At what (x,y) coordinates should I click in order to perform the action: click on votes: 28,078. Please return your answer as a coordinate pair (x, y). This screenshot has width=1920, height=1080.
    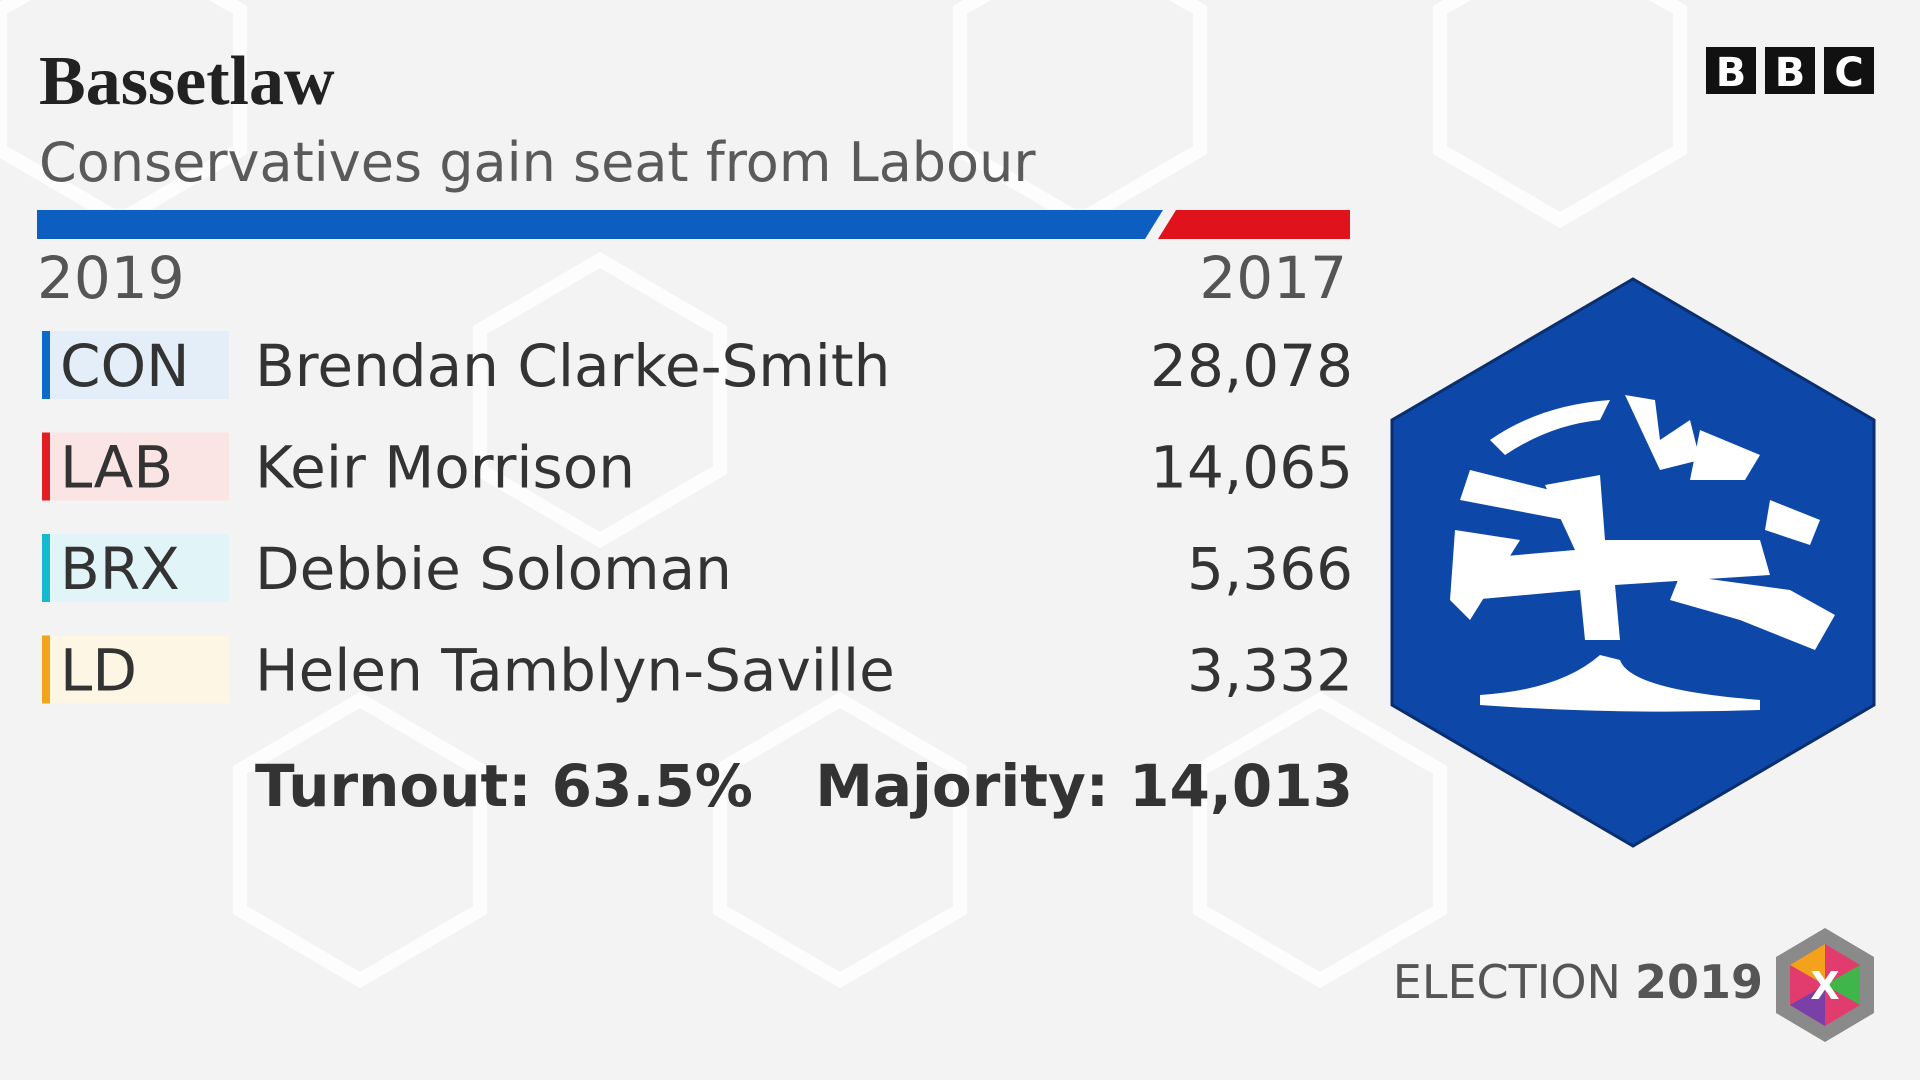
    Looking at the image, I should click on (1251, 366).